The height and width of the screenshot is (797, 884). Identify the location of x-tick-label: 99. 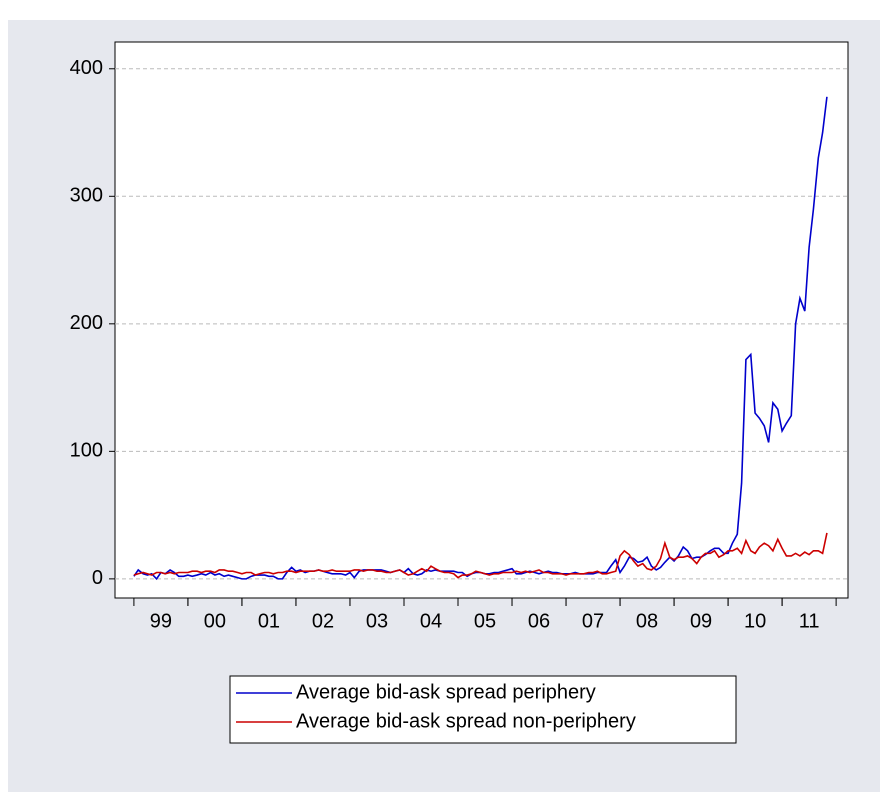
(161, 621).